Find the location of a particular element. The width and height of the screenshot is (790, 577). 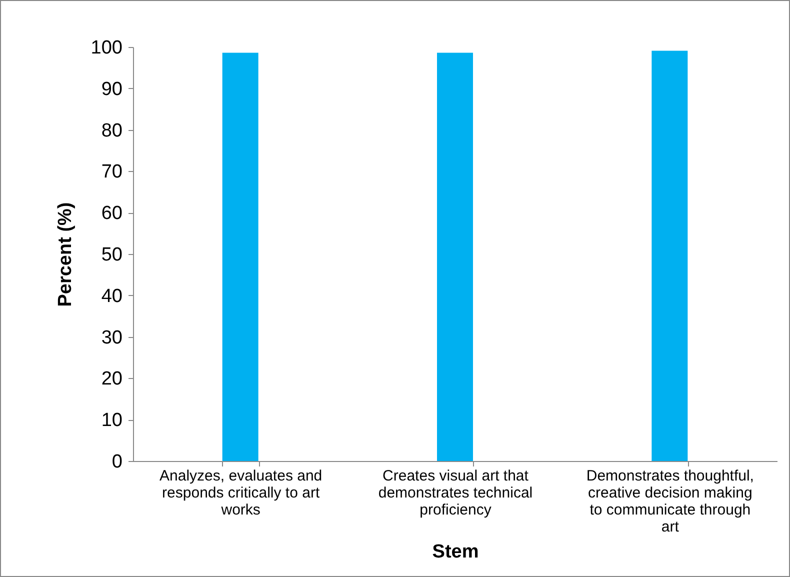

y-tick-label: 70 is located at coordinates (111, 172).